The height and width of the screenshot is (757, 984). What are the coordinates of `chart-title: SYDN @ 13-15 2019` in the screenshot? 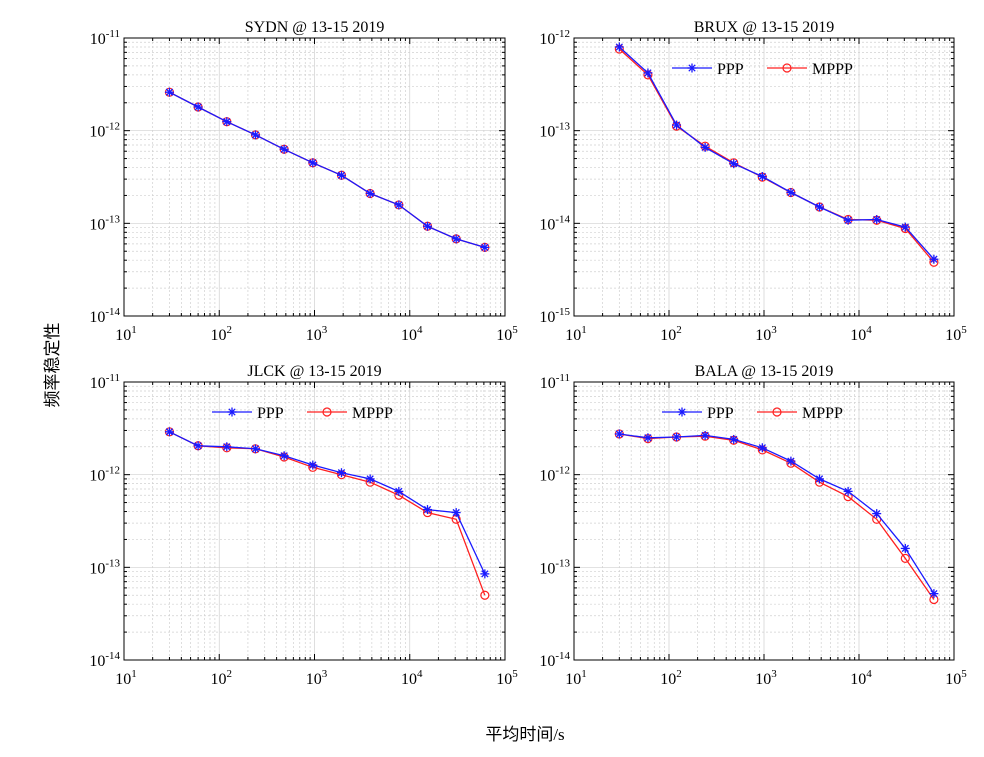 It's located at (315, 27).